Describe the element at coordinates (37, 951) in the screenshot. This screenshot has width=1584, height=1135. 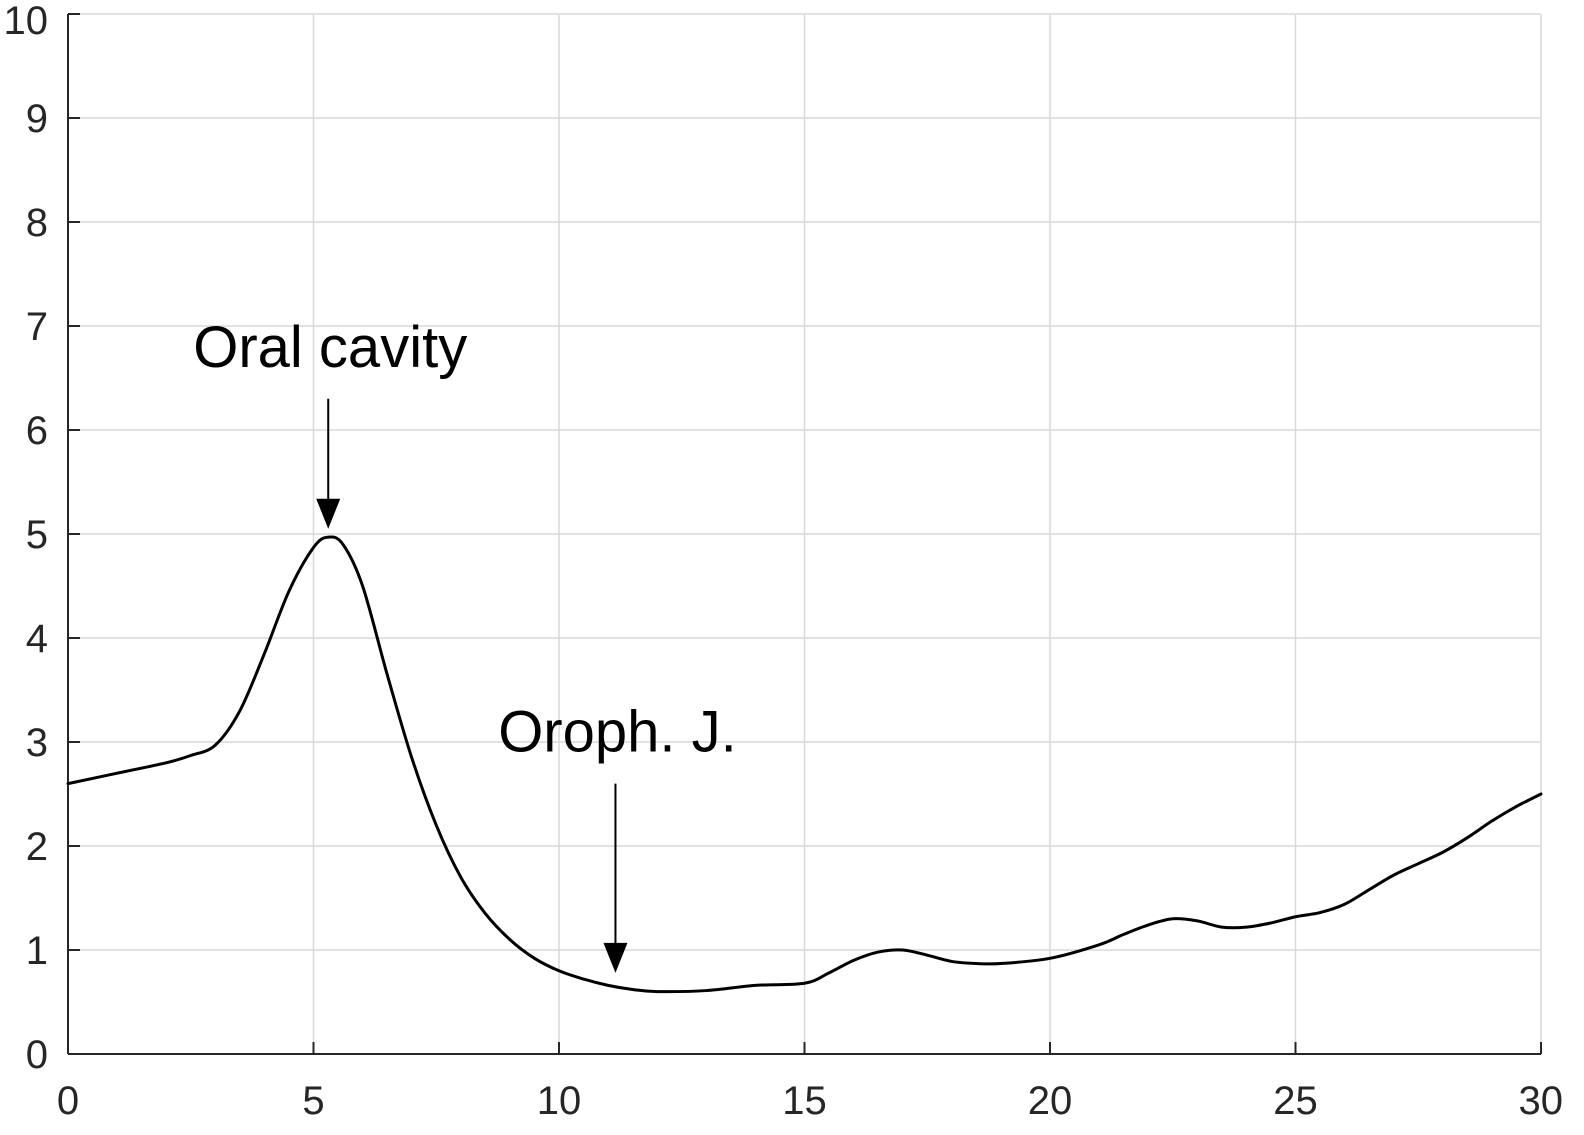
I see `y-tick-label-1: 1` at that location.